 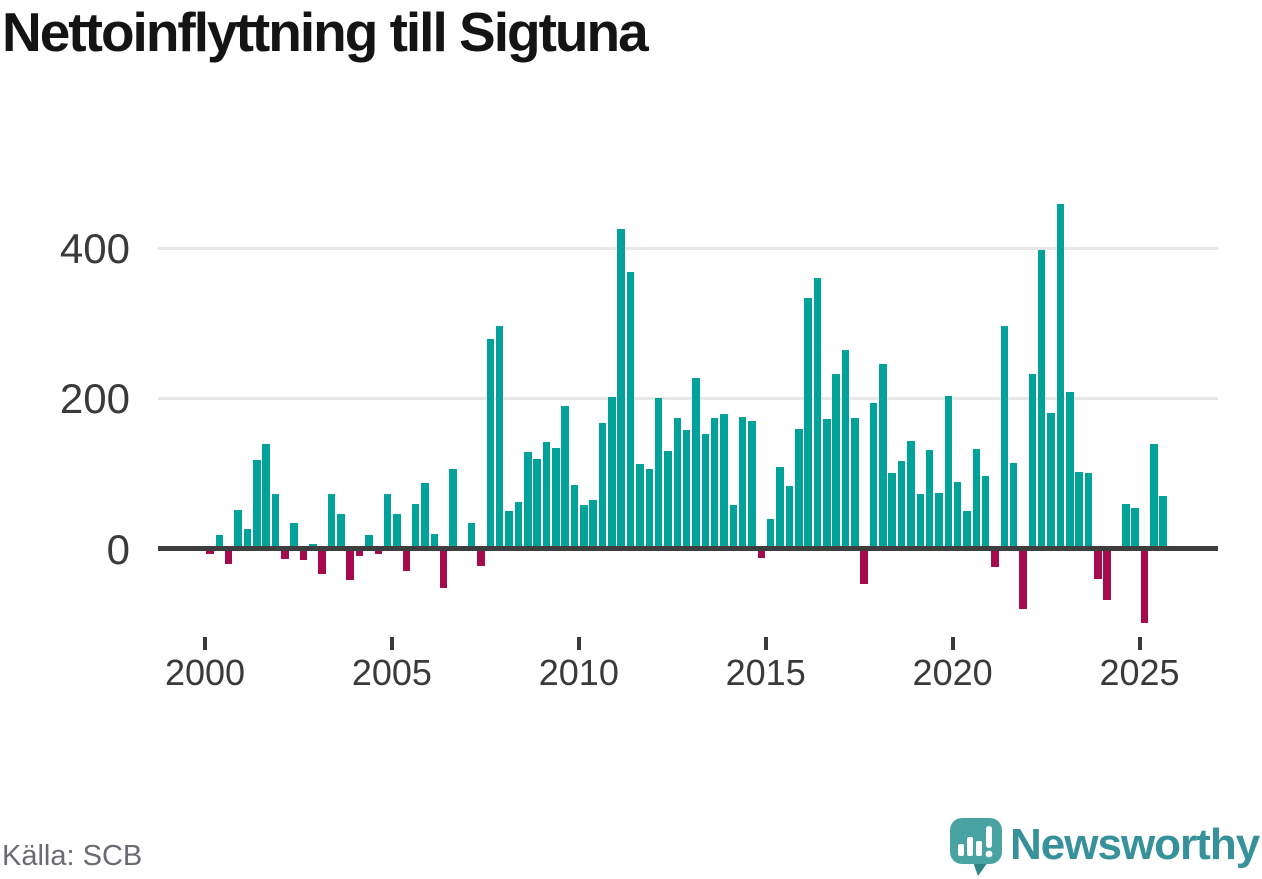 What do you see at coordinates (799, 488) in the screenshot?
I see `bar-2015-Q4` at bounding box center [799, 488].